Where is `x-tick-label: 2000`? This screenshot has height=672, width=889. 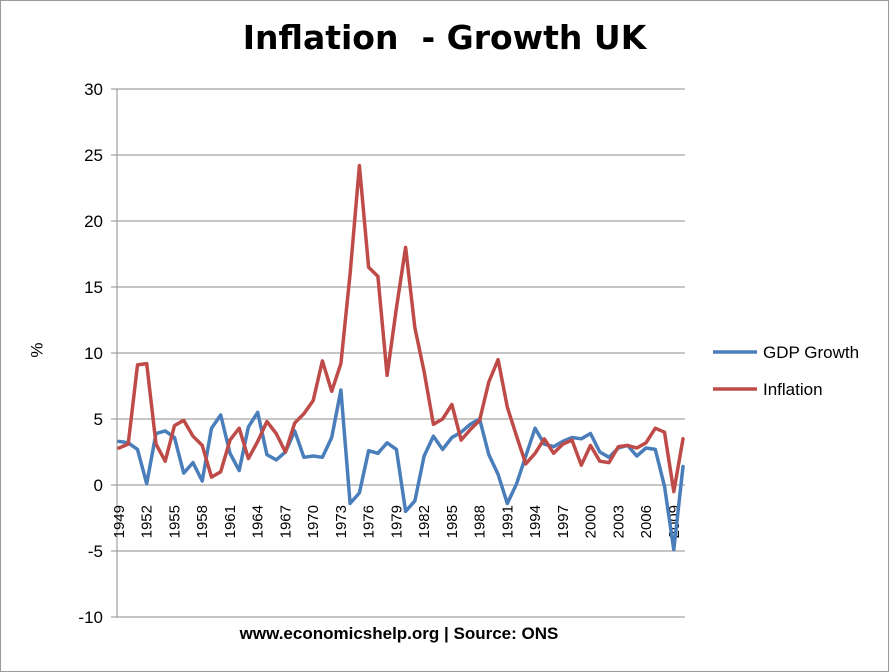 x-tick-label: 2000 is located at coordinates (591, 521).